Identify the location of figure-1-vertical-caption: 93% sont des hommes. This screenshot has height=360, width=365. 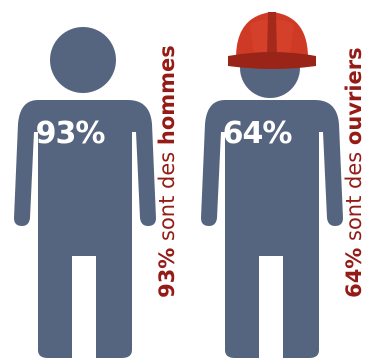
(167, 179).